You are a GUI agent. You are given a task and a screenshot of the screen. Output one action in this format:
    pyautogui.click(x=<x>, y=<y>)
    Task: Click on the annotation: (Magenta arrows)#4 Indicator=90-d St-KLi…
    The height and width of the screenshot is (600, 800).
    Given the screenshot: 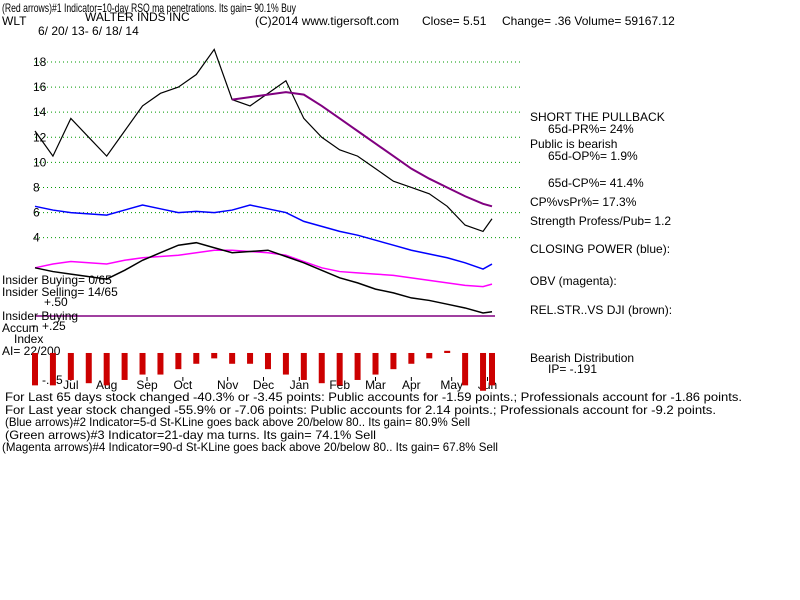 What is the action you would take?
    pyautogui.click(x=250, y=447)
    